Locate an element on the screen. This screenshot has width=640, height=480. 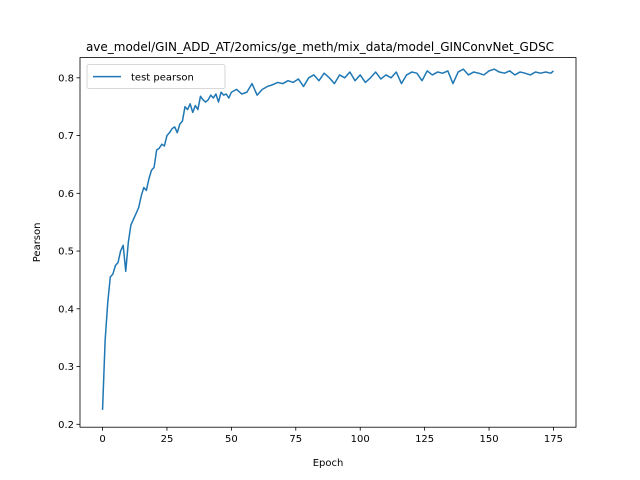
x-tick-label: 50 is located at coordinates (231, 439).